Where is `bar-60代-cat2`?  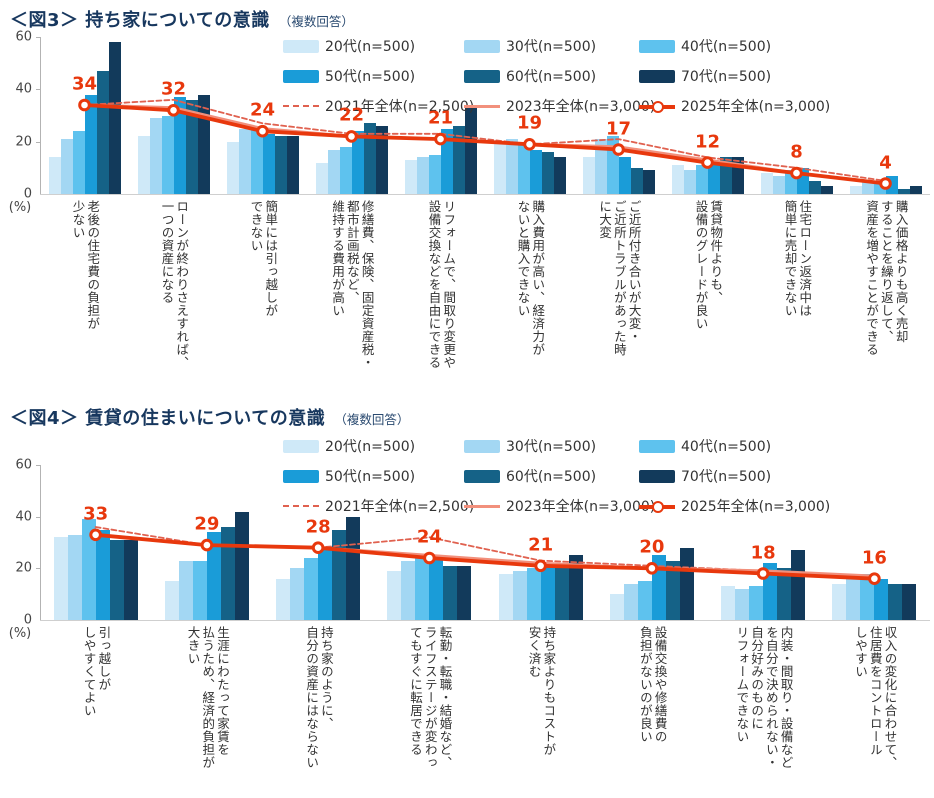
bar-60代-cat2 is located at coordinates (191, 146).